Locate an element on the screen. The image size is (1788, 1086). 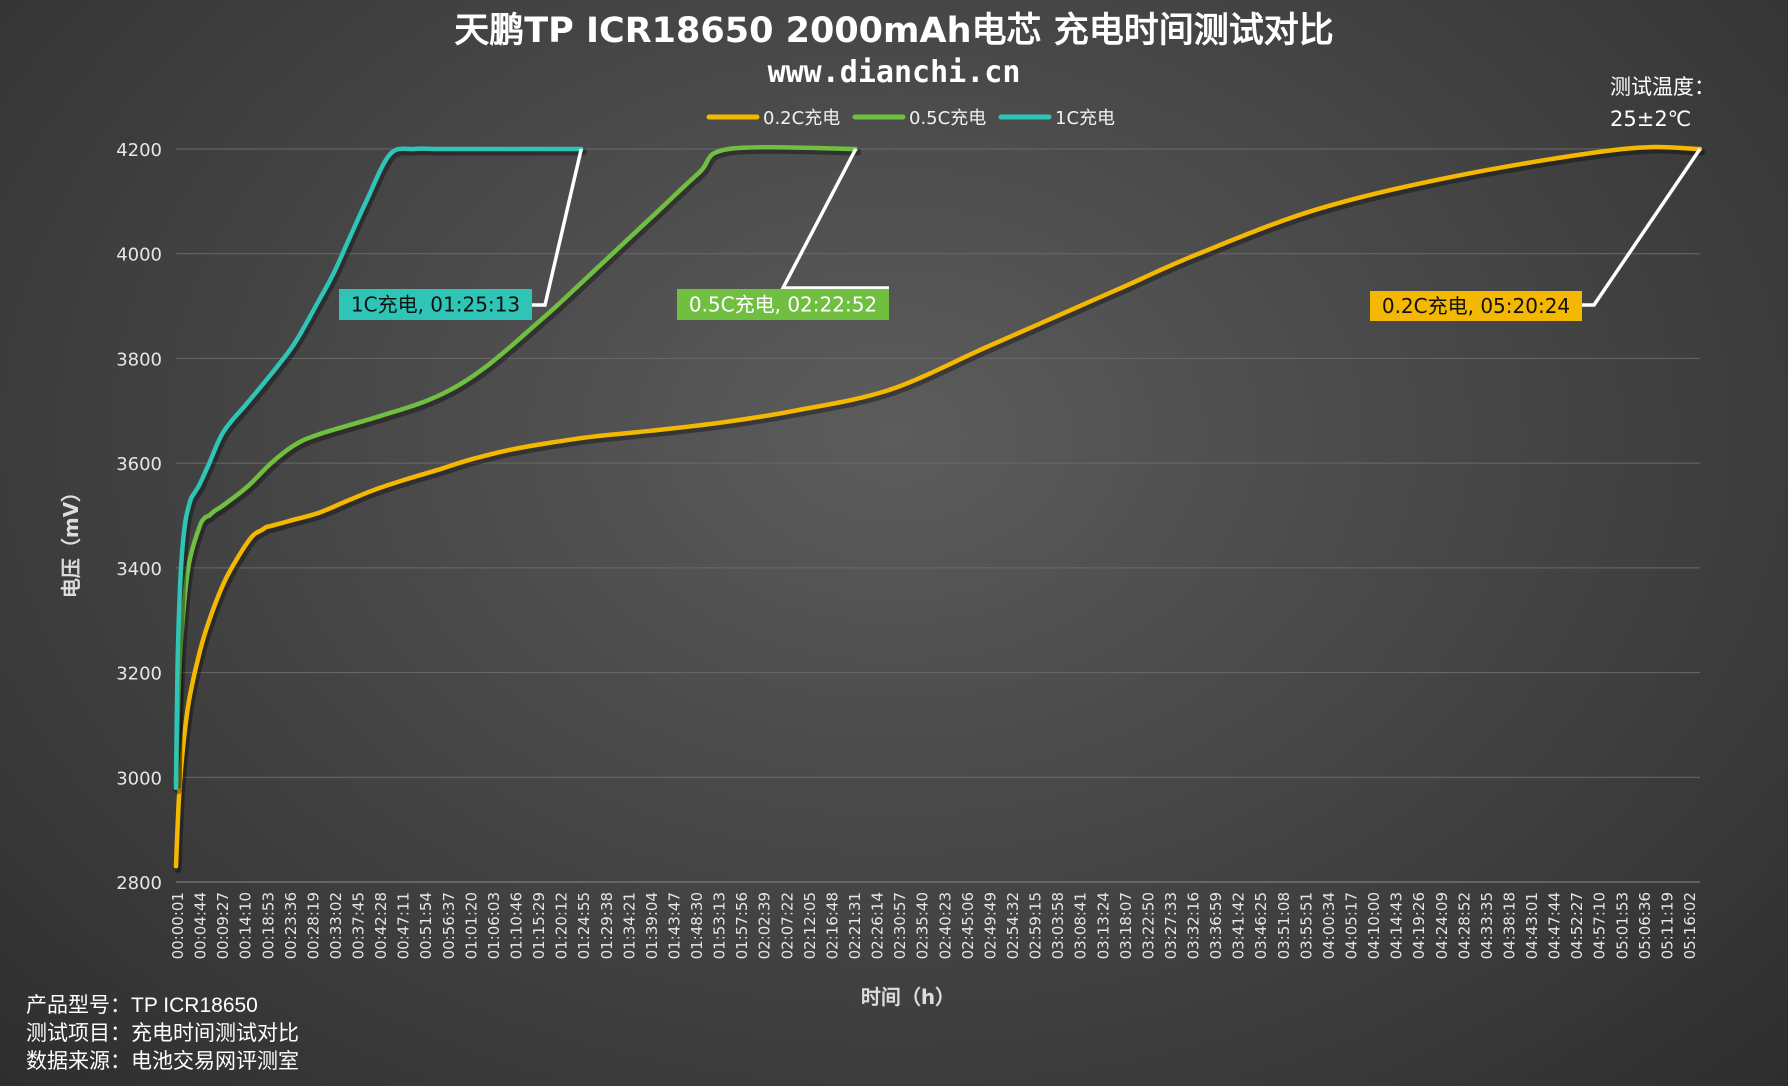
x-tick-label: 01:10:46 is located at coordinates (517, 925).